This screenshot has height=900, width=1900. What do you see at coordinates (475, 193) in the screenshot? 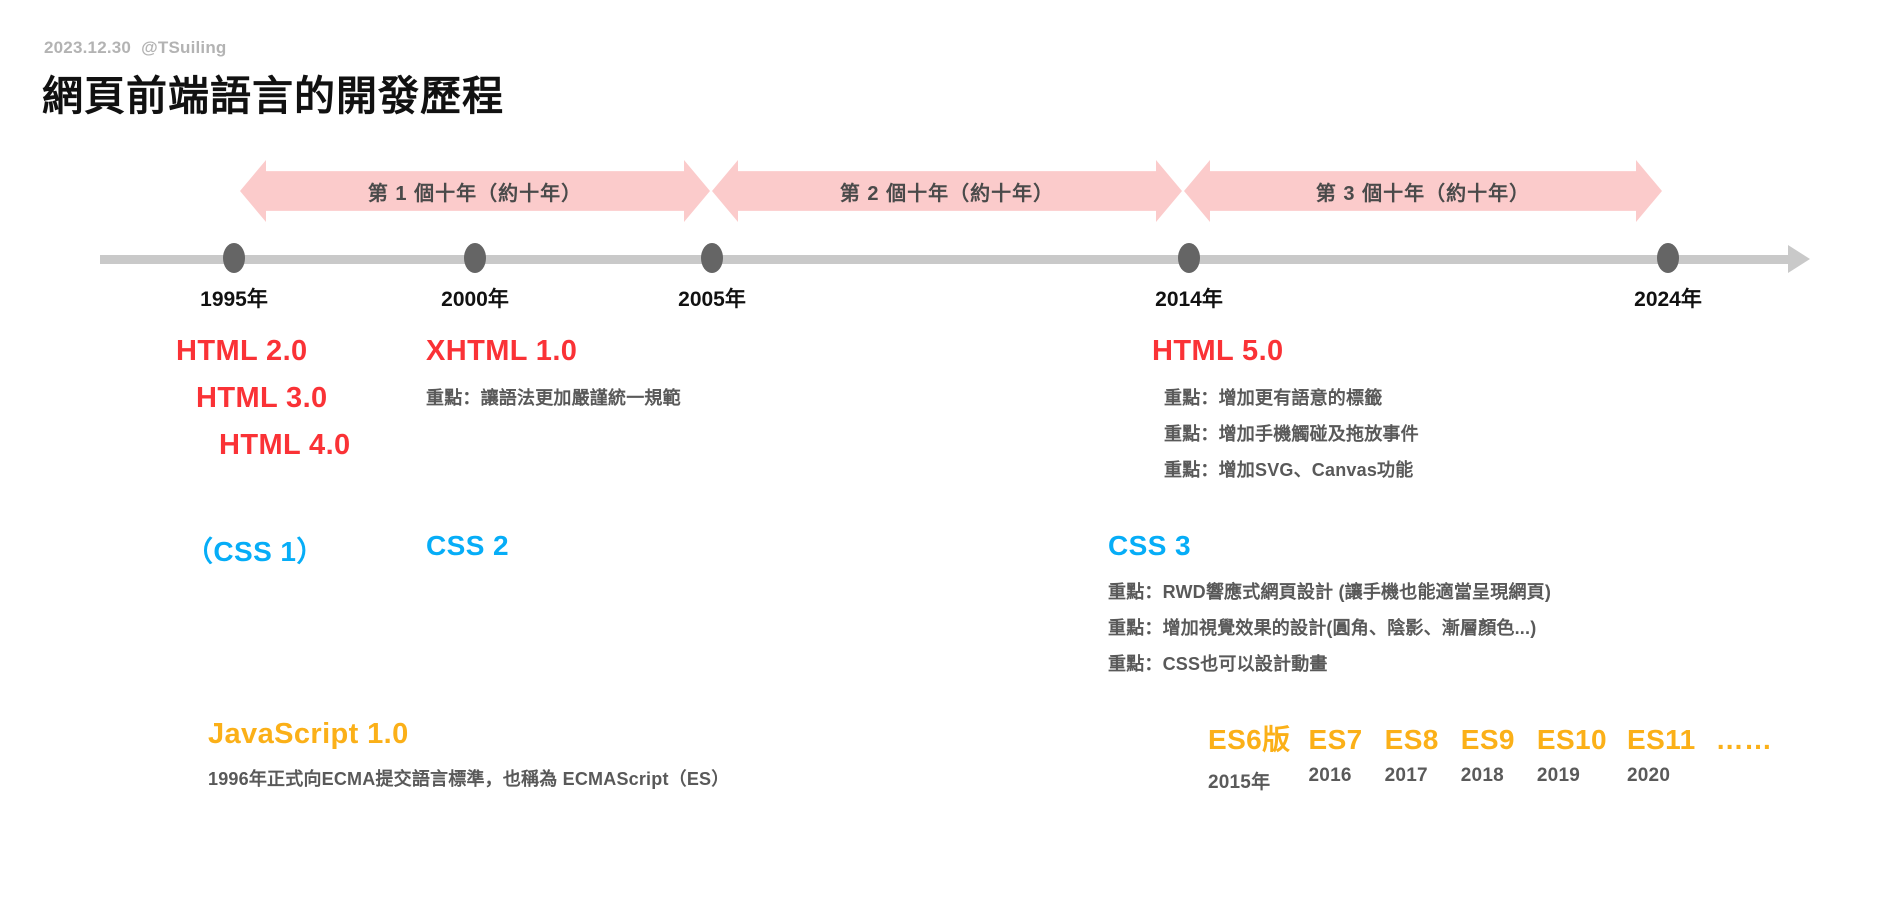
I see `decade-arrow-1-label: 第 1 個十年（約十年）` at bounding box center [475, 193].